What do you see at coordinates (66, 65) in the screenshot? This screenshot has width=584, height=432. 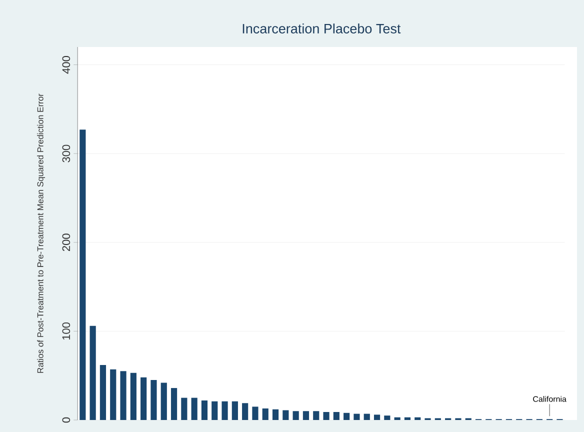 I see `y-tick-label: 400` at bounding box center [66, 65].